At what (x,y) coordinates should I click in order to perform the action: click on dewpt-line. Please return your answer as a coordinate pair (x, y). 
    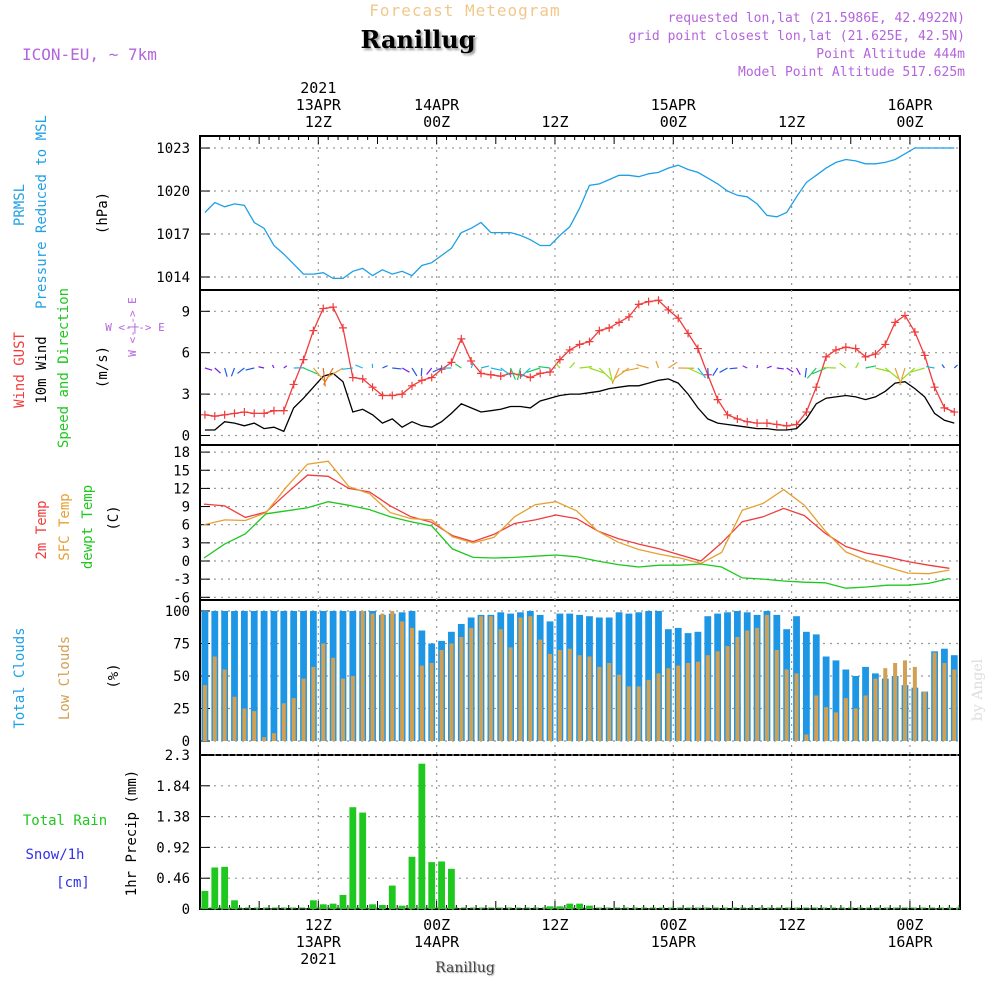
    Looking at the image, I should click on (576, 545).